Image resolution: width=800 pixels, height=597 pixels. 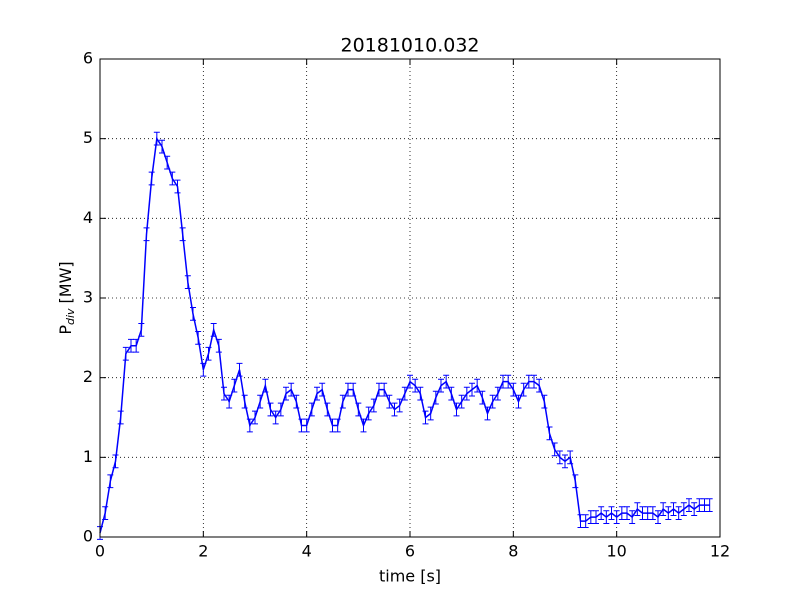 What do you see at coordinates (88, 217) in the screenshot?
I see `y-tick-label: 4` at bounding box center [88, 217].